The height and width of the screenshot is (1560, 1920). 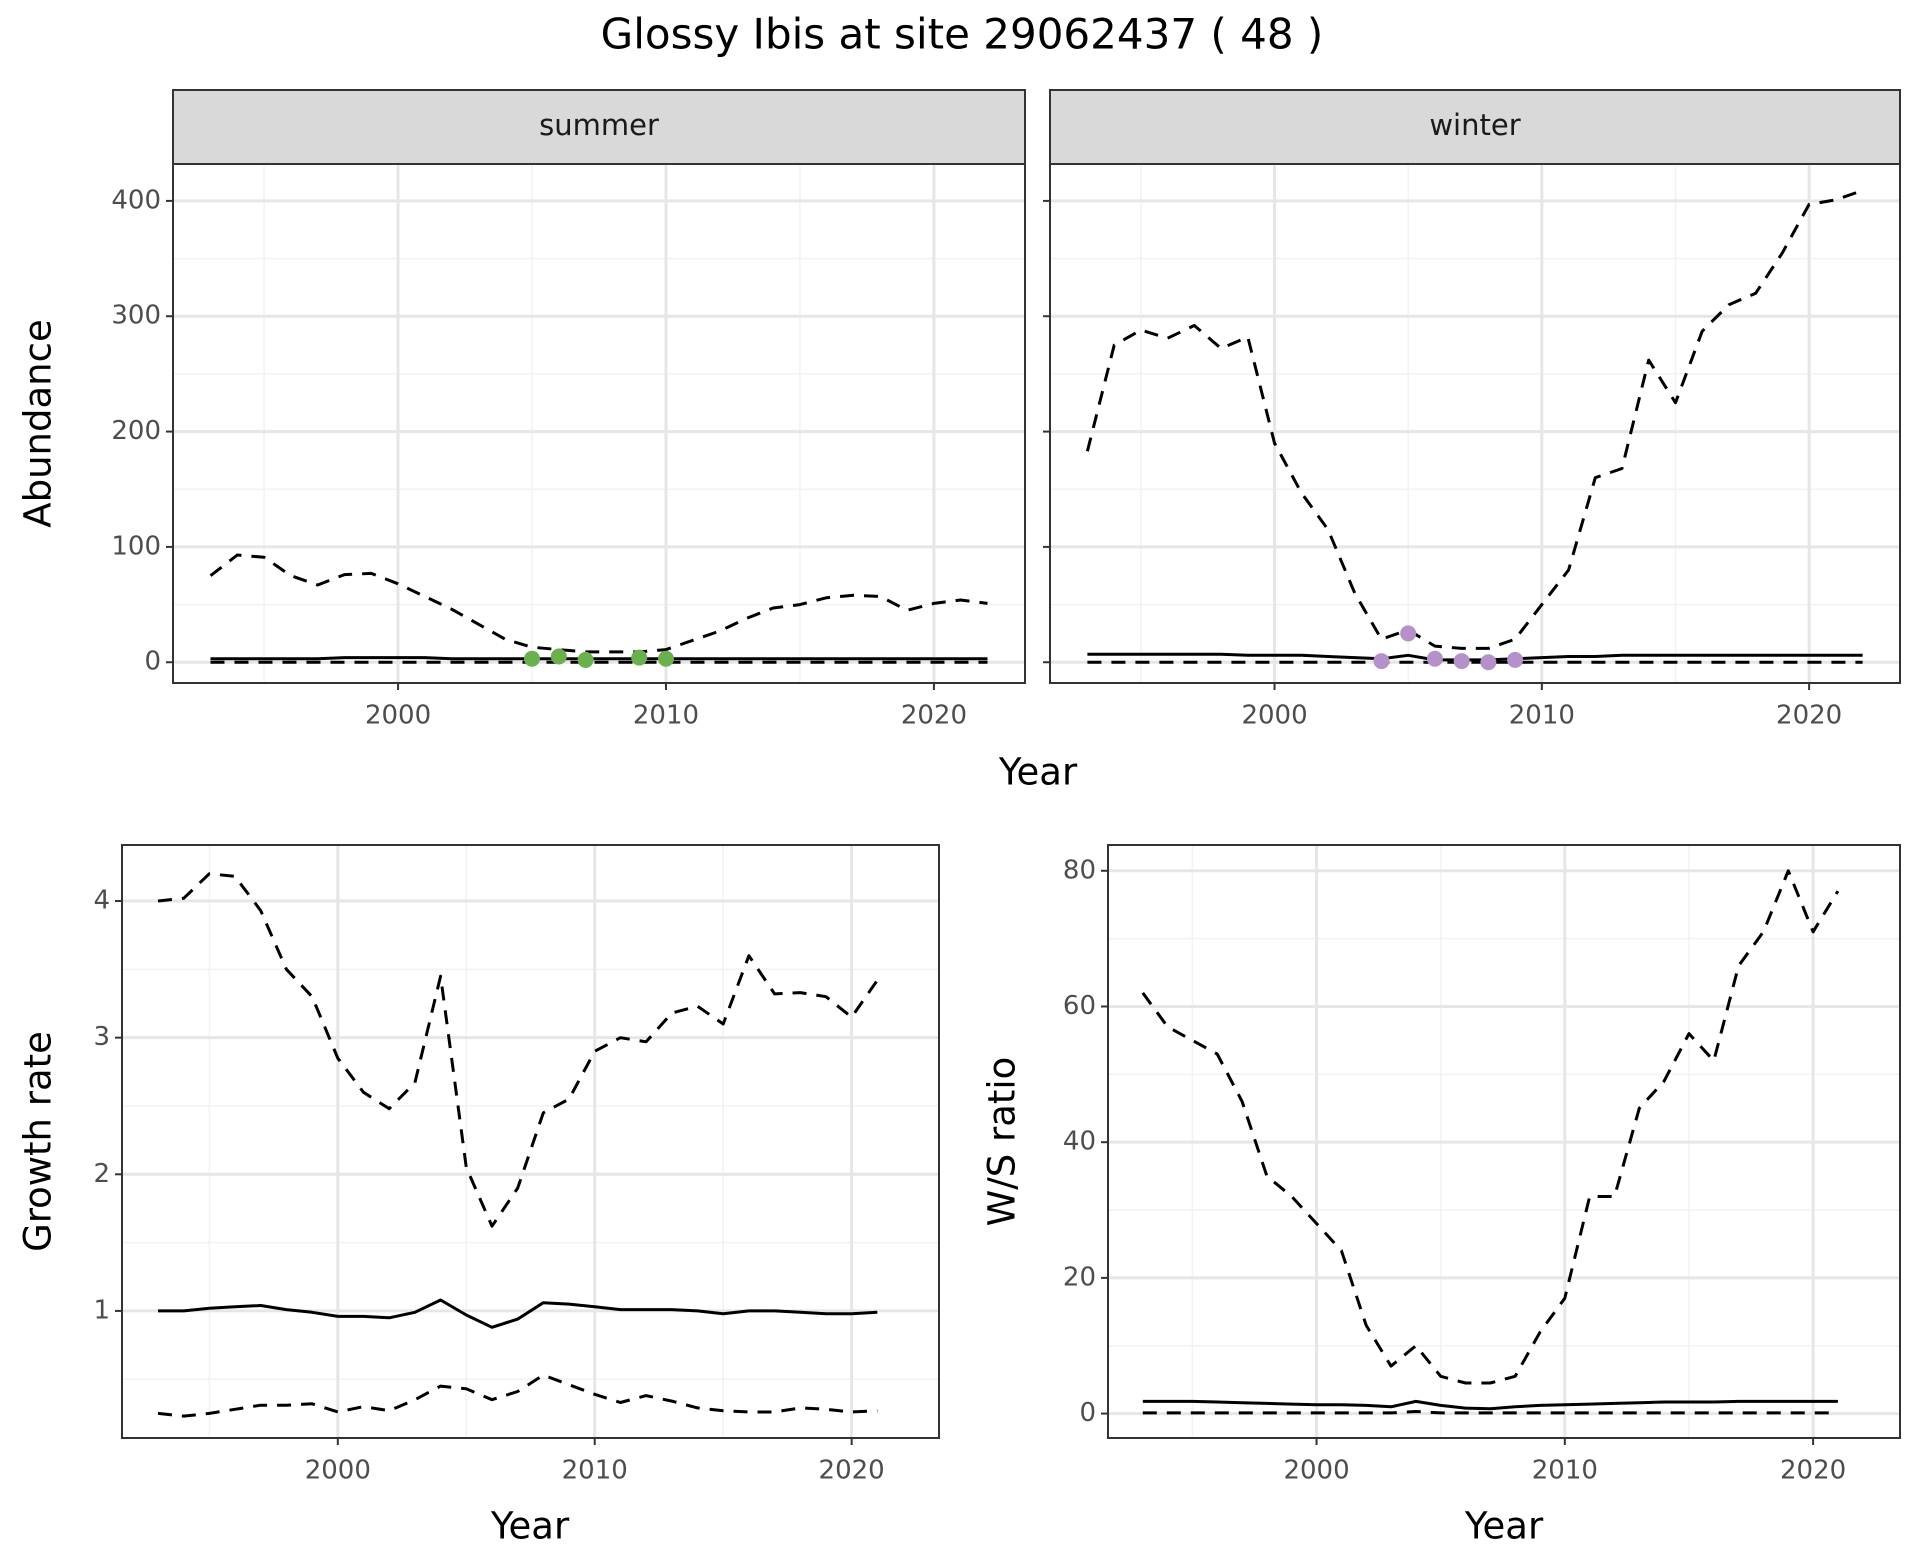 What do you see at coordinates (101, 1037) in the screenshot?
I see `y-tick-label: 3` at bounding box center [101, 1037].